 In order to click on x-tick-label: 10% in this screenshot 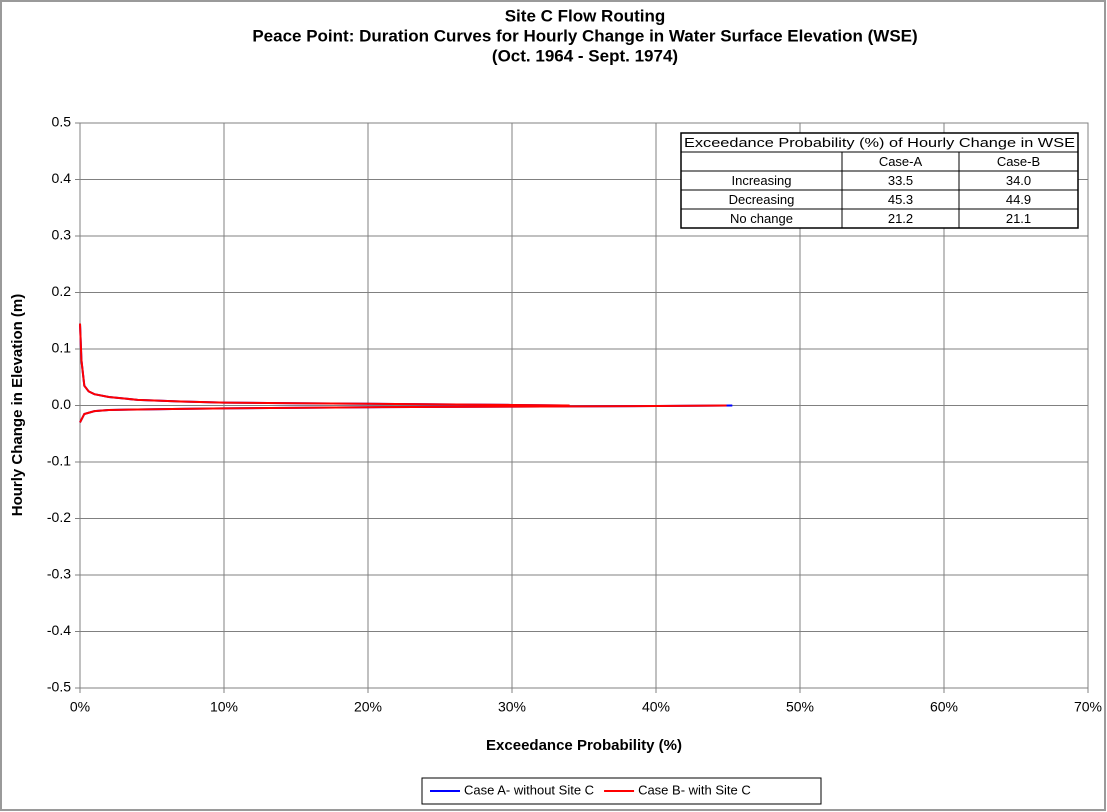, I will do `click(224, 707)`.